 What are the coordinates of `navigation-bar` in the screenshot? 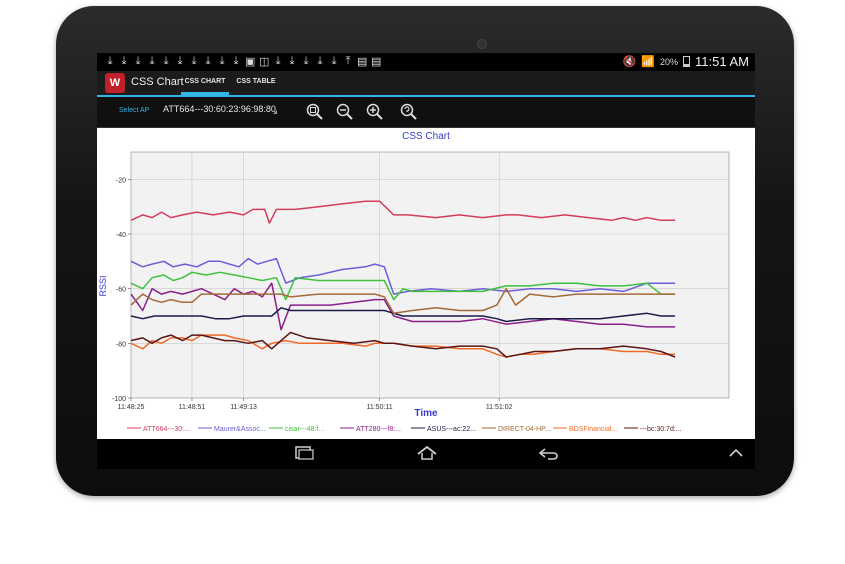 It's located at (426, 454).